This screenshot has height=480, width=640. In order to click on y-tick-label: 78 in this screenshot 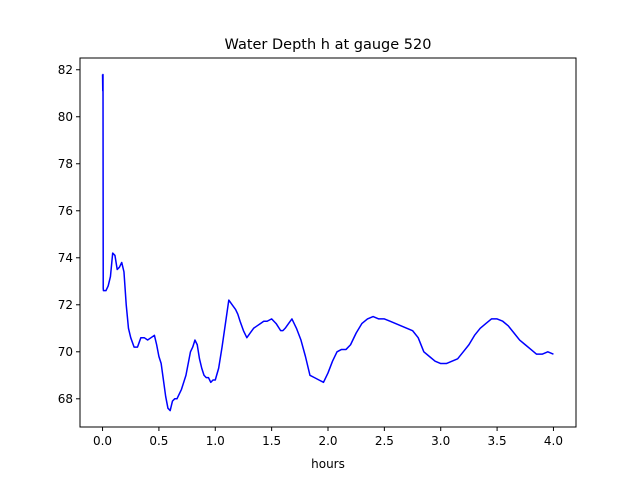, I will do `click(65, 164)`.